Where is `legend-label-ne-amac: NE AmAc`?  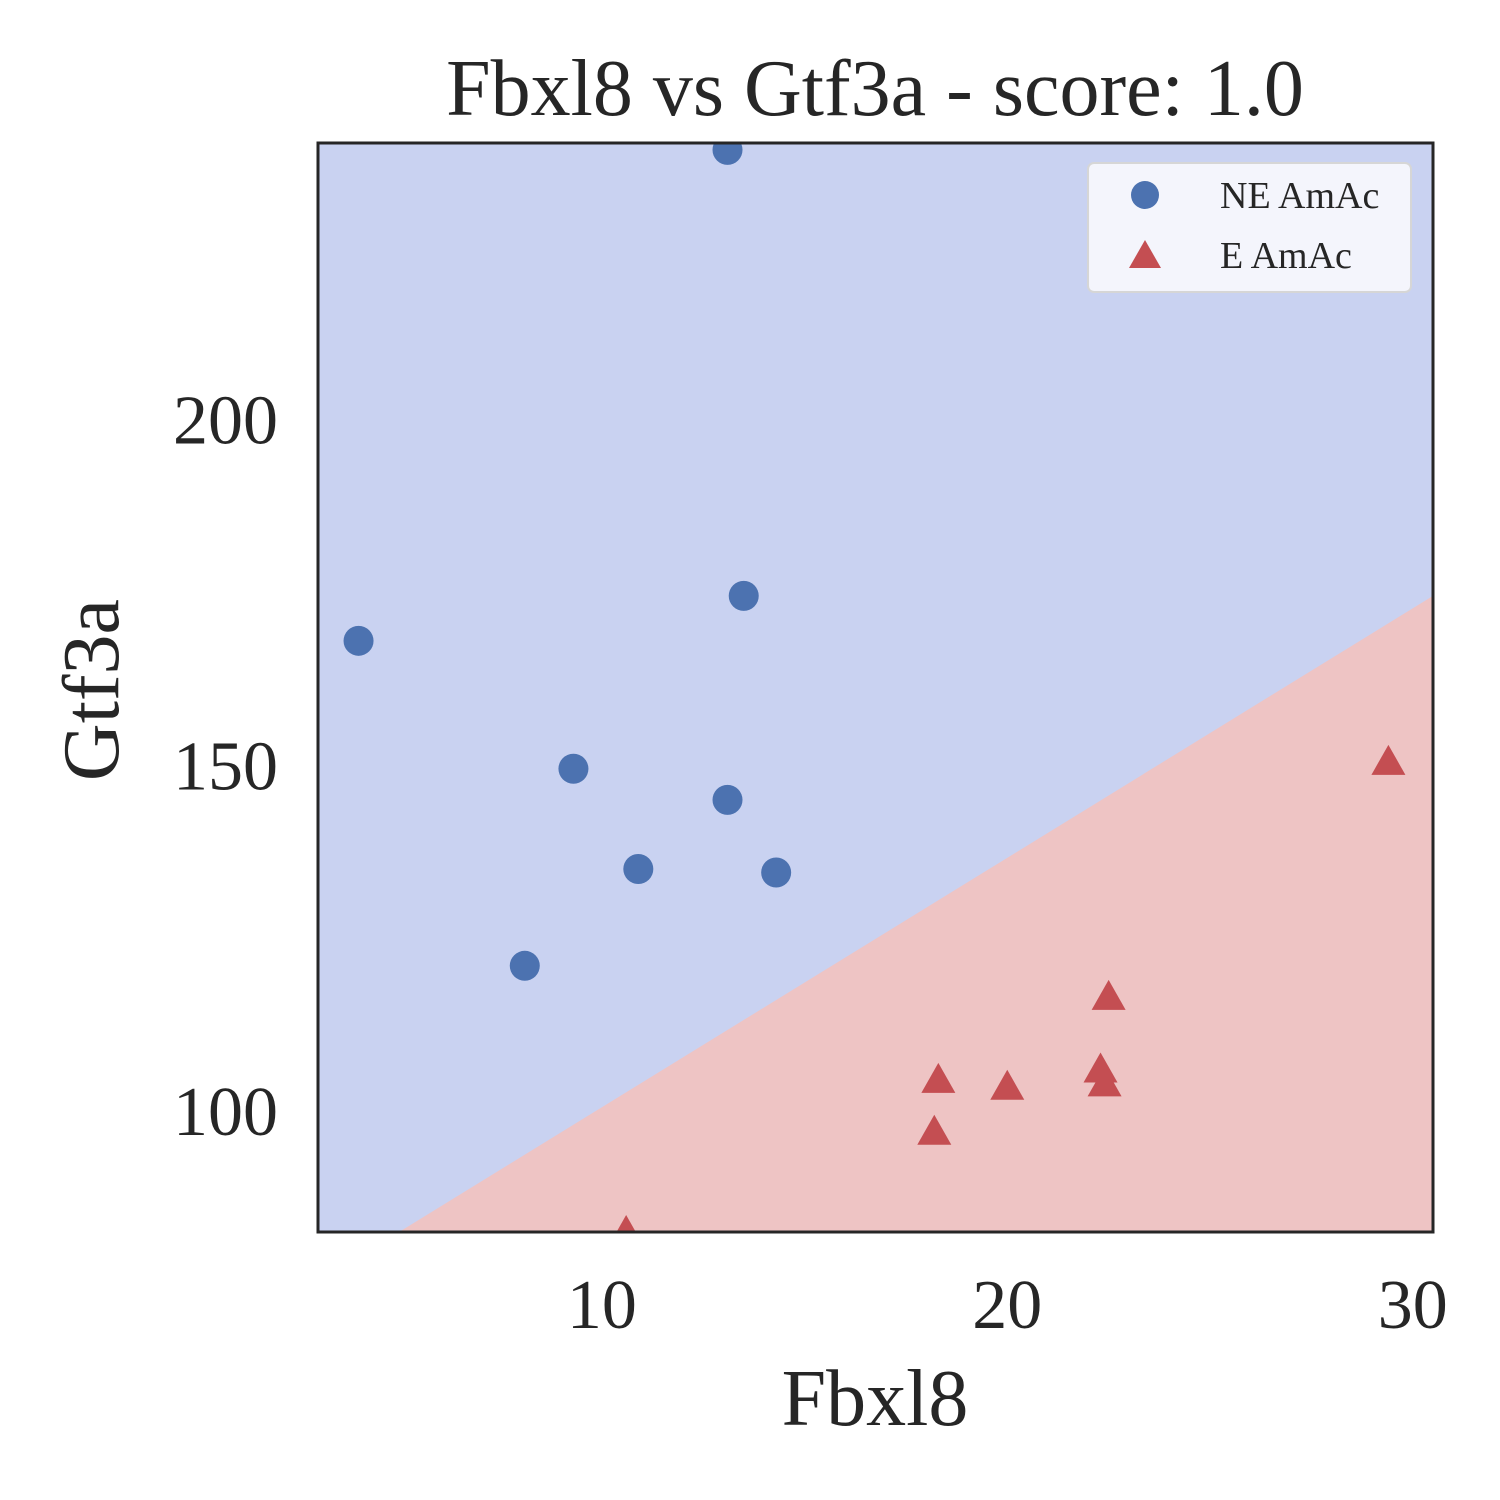
legend-label-ne-amac: NE AmAc is located at coordinates (1299, 196).